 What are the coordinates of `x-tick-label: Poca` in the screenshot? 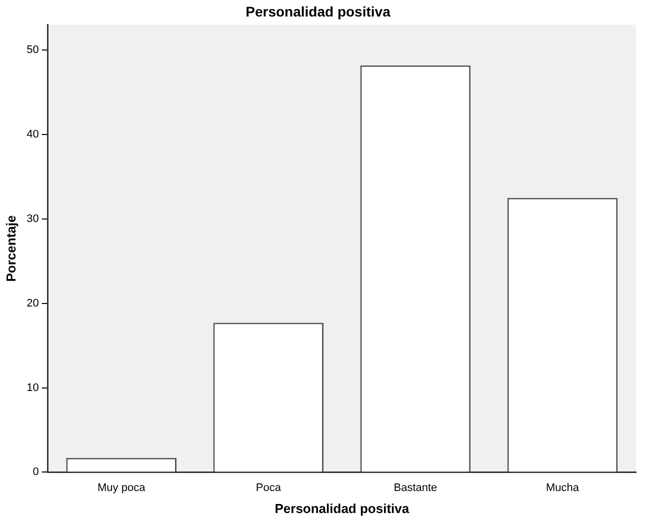 It's located at (269, 488).